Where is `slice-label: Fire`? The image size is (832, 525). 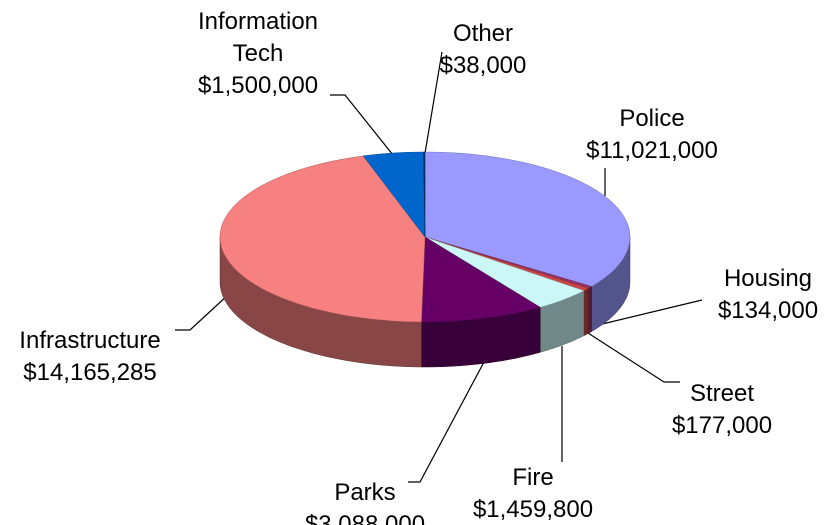 slice-label: Fire is located at coordinates (533, 477).